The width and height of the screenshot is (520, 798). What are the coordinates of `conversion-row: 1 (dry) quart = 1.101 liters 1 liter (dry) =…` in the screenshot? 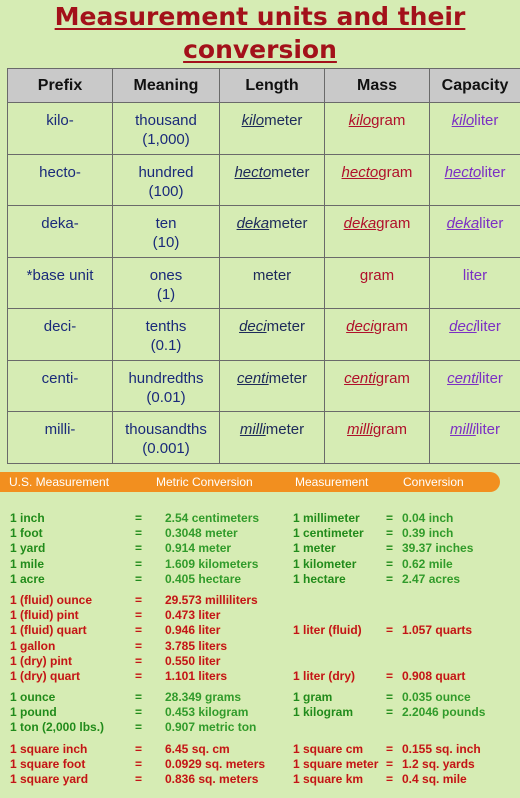 It's located at (260, 676).